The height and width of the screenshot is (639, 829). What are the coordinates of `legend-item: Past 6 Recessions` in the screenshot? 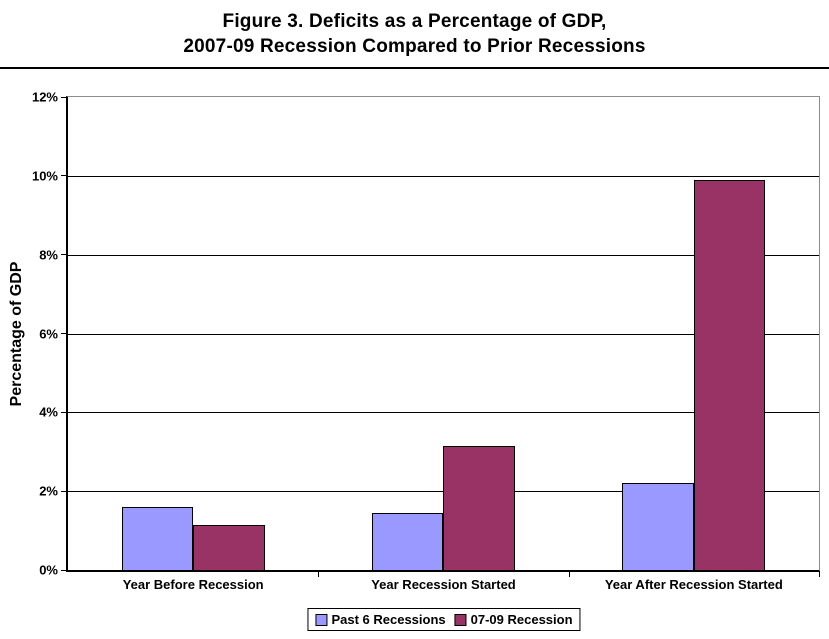 It's located at (380, 619).